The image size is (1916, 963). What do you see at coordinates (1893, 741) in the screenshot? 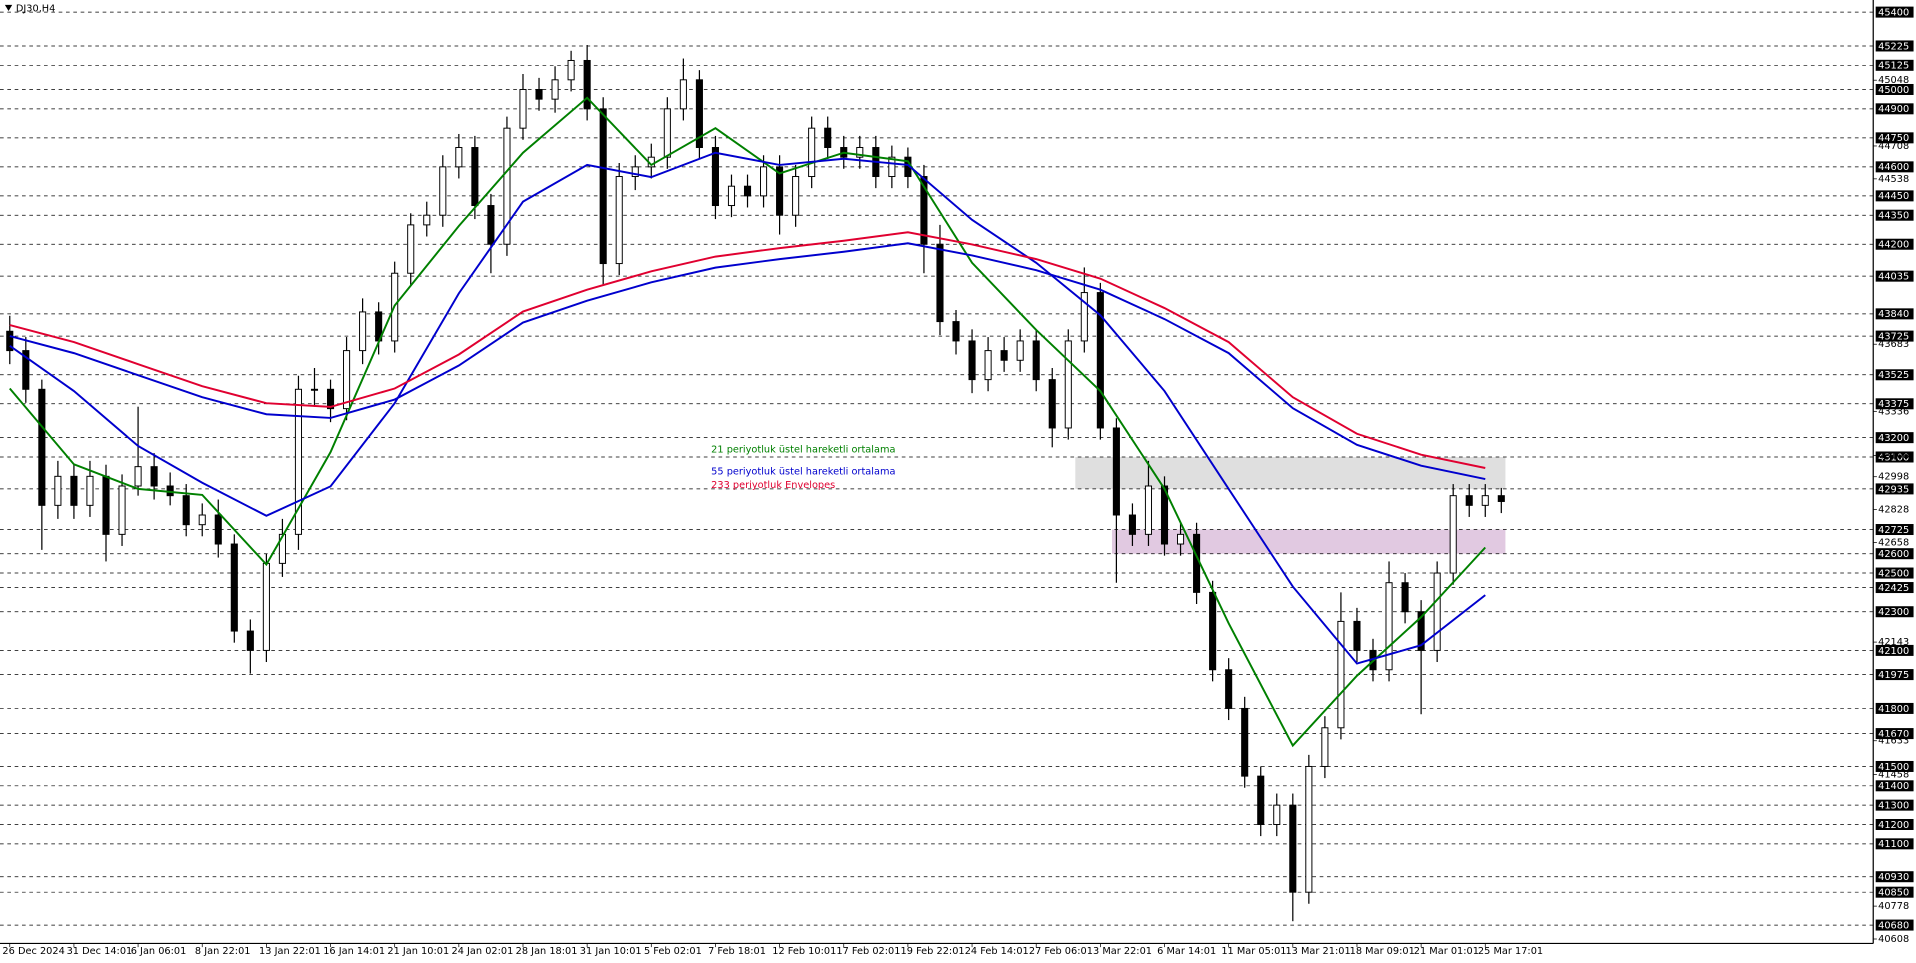
I see `y-tick-label: 41633` at bounding box center [1893, 741].